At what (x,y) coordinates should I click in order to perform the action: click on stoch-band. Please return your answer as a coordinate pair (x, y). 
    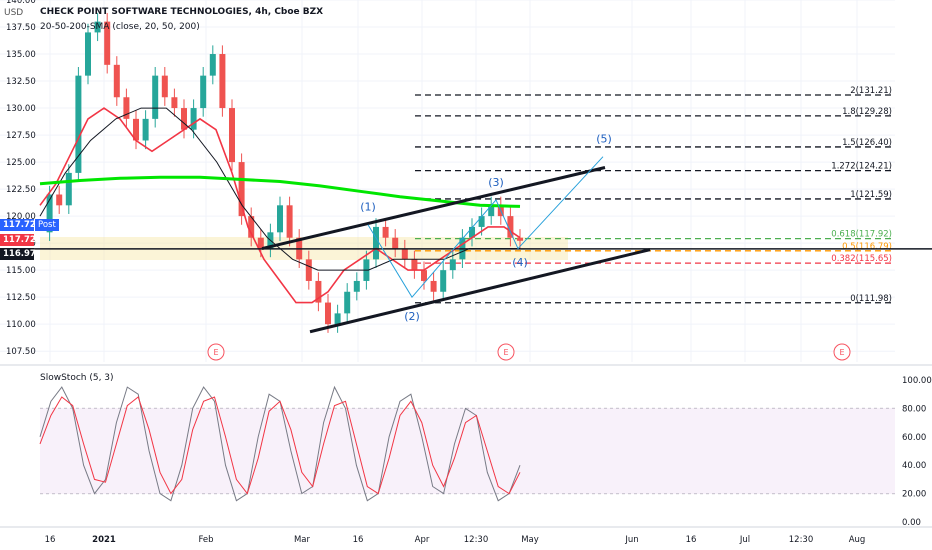
    Looking at the image, I should click on (467, 451).